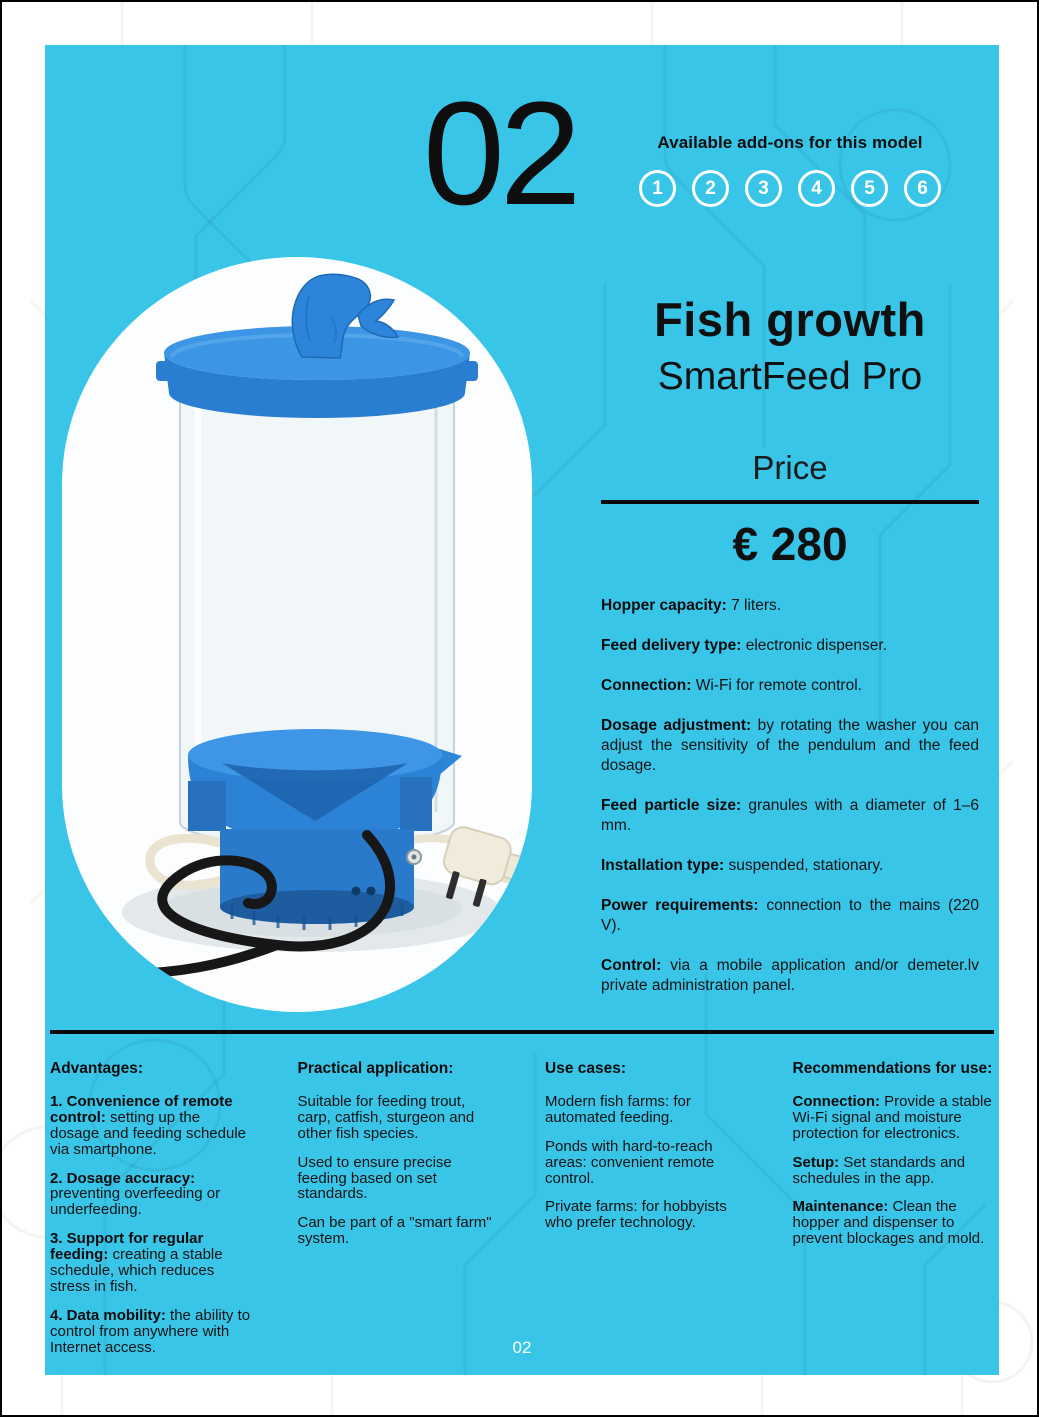  What do you see at coordinates (922, 188) in the screenshot?
I see `addon-circle-6: 6` at bounding box center [922, 188].